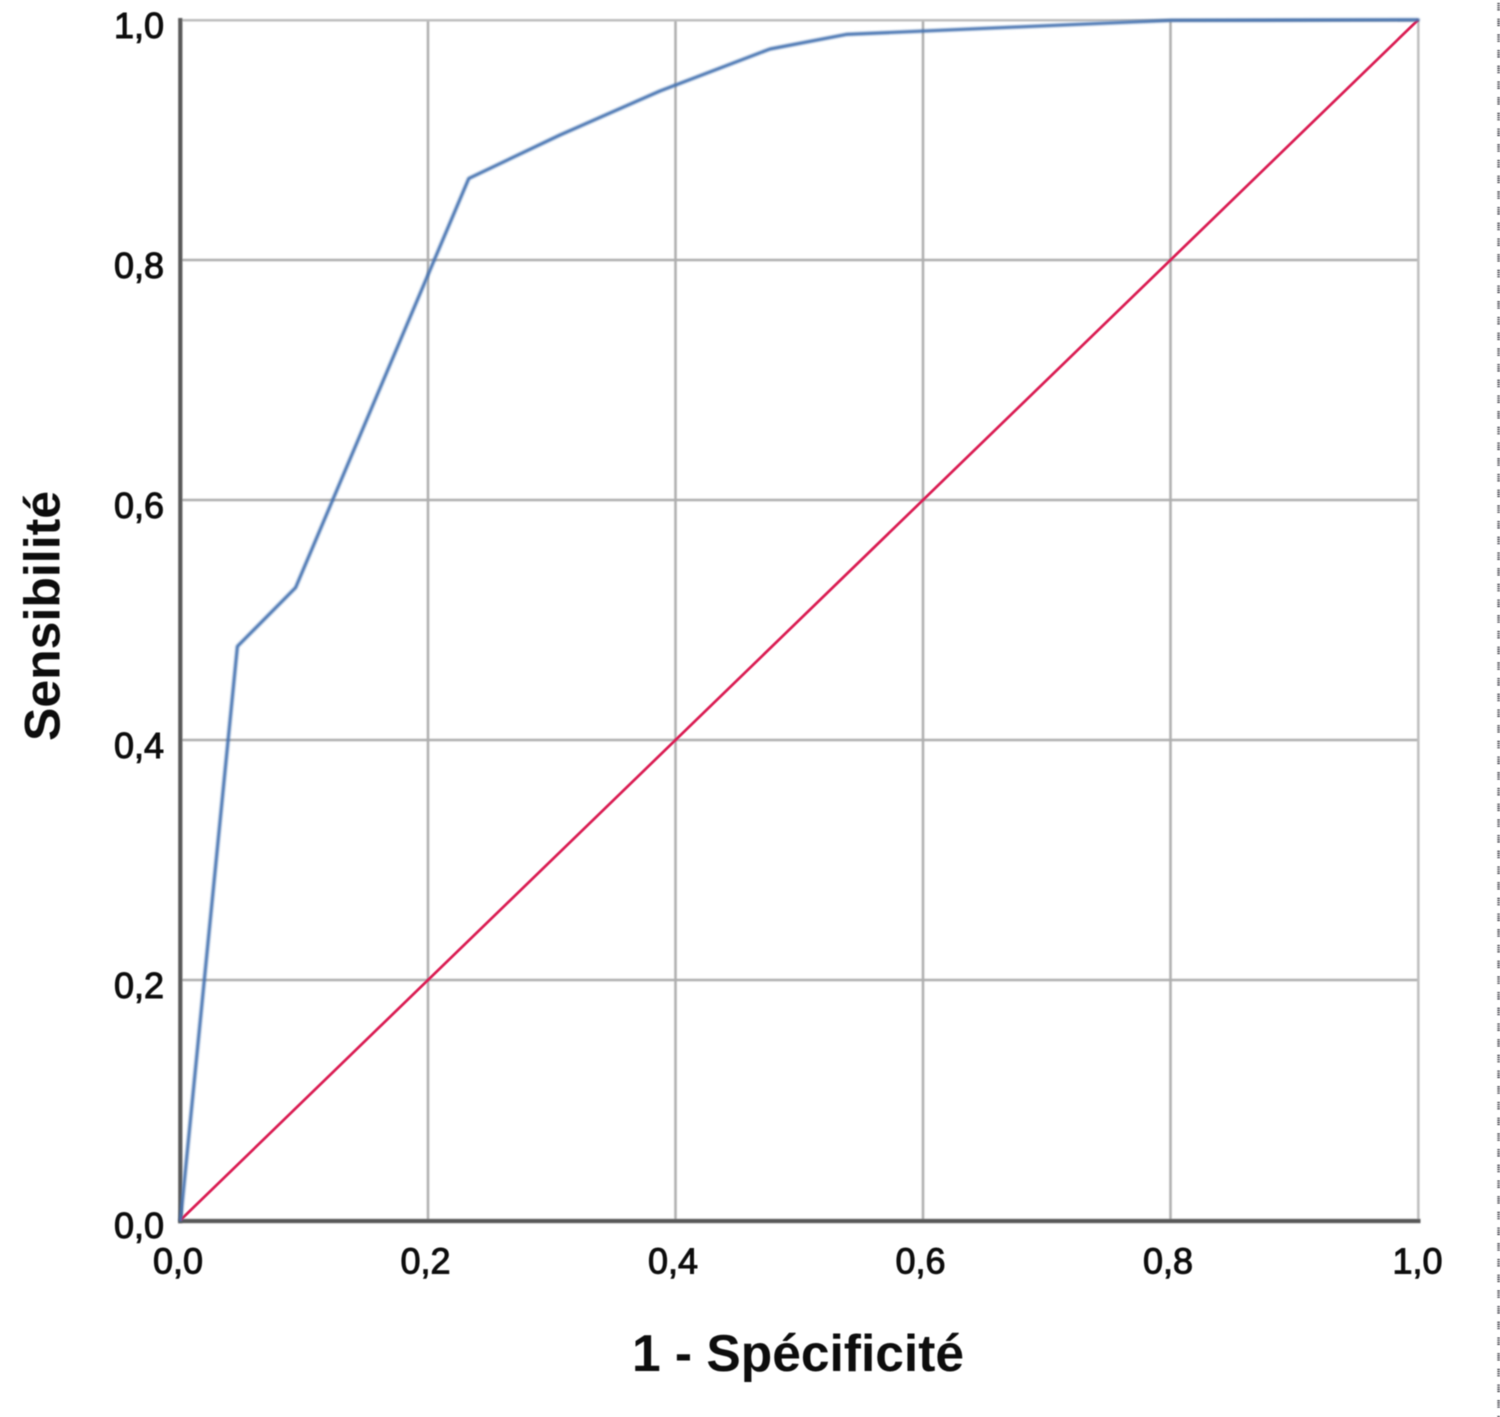 This screenshot has width=1500, height=1417. What do you see at coordinates (43, 616) in the screenshot?
I see `svg-text: Sensibilité` at bounding box center [43, 616].